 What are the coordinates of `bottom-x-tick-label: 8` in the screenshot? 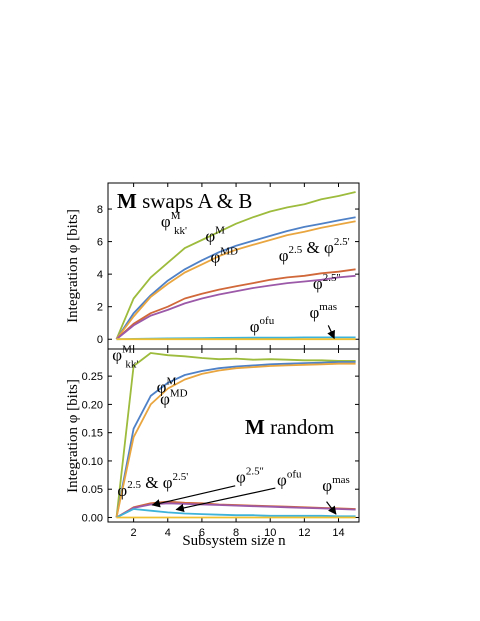 It's located at (236, 533).